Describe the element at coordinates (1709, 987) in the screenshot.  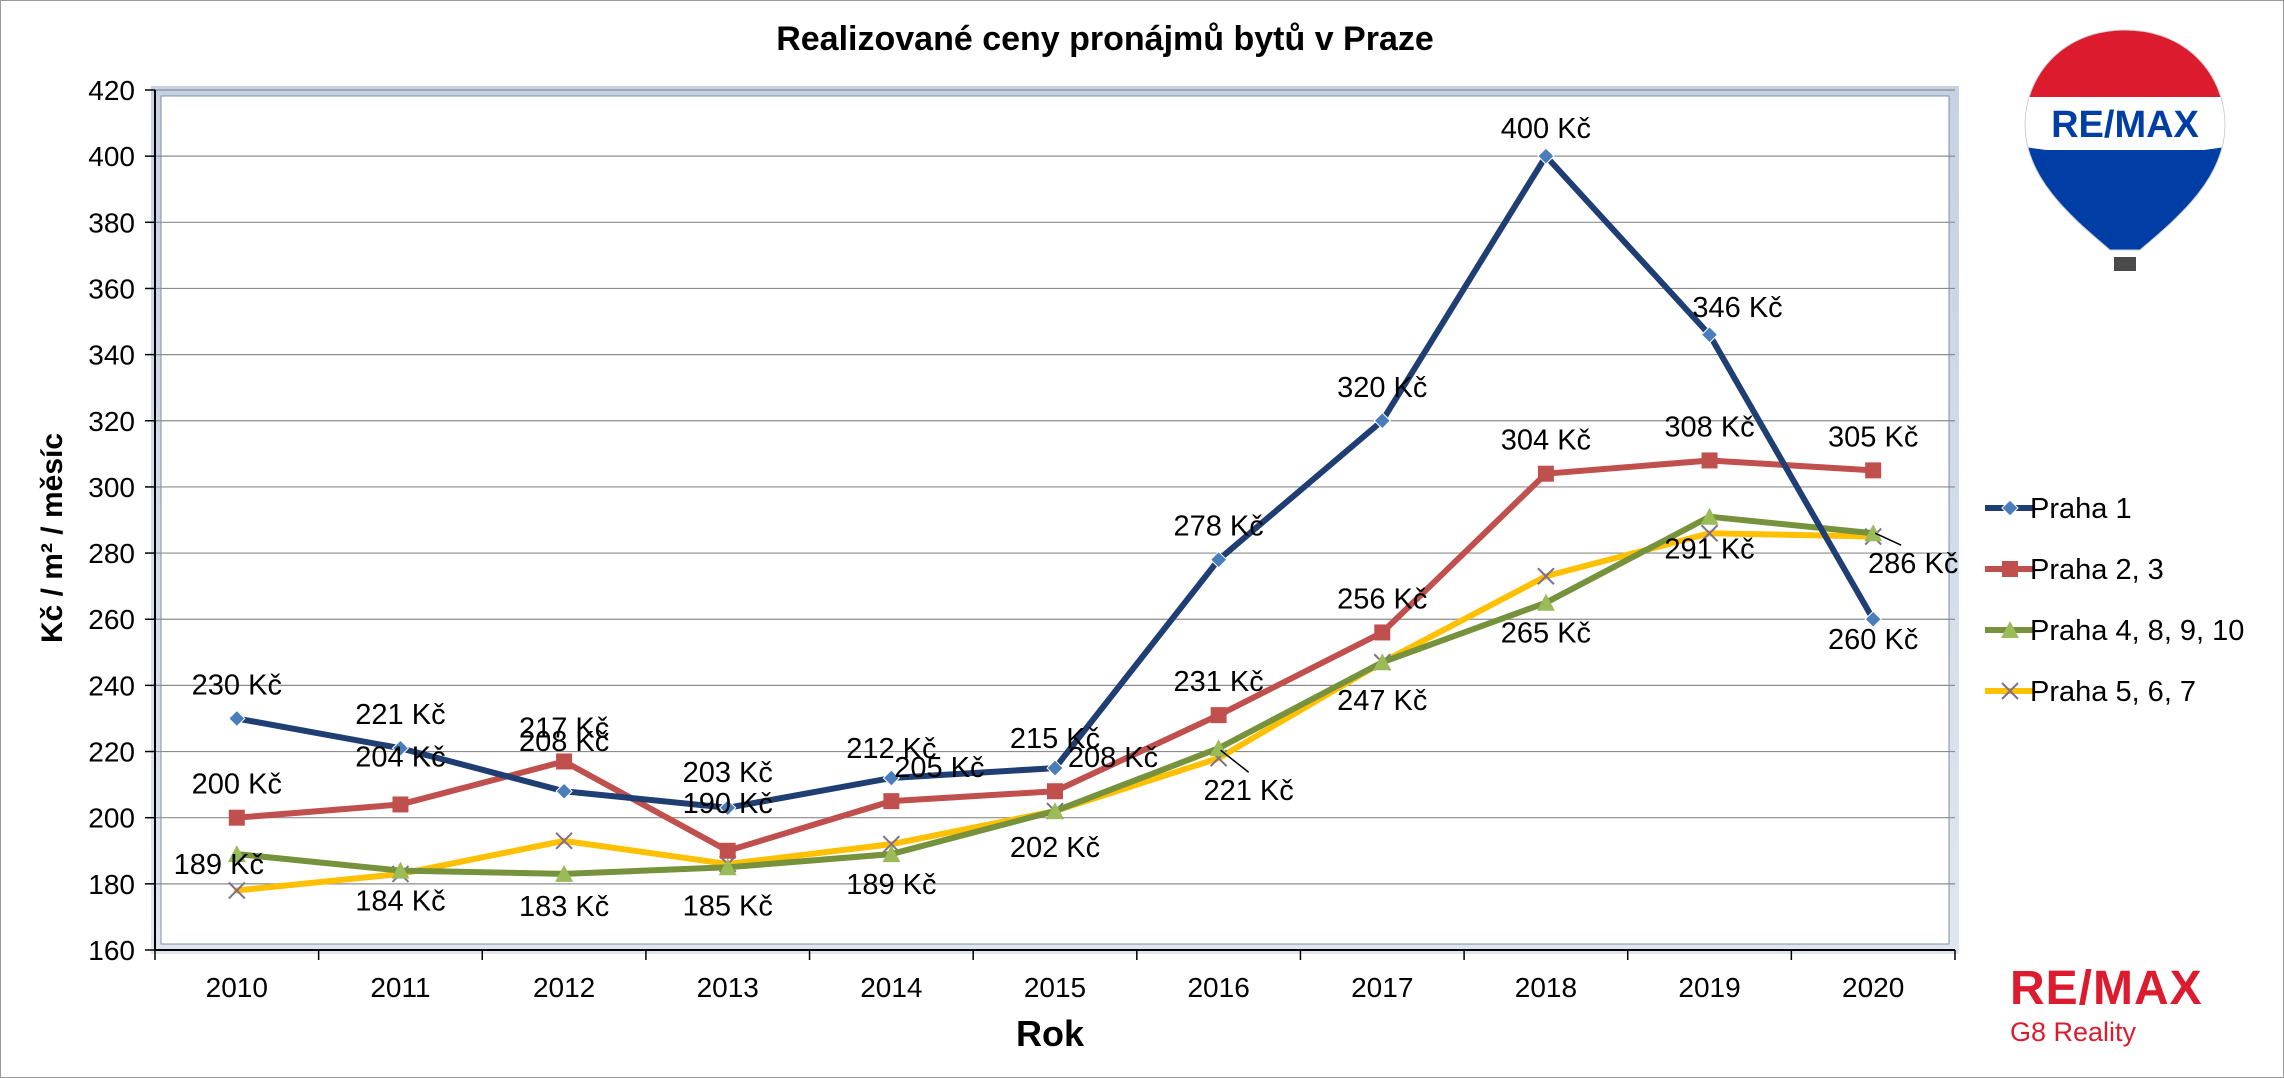
I see `x-tick-label: 2019` at that location.